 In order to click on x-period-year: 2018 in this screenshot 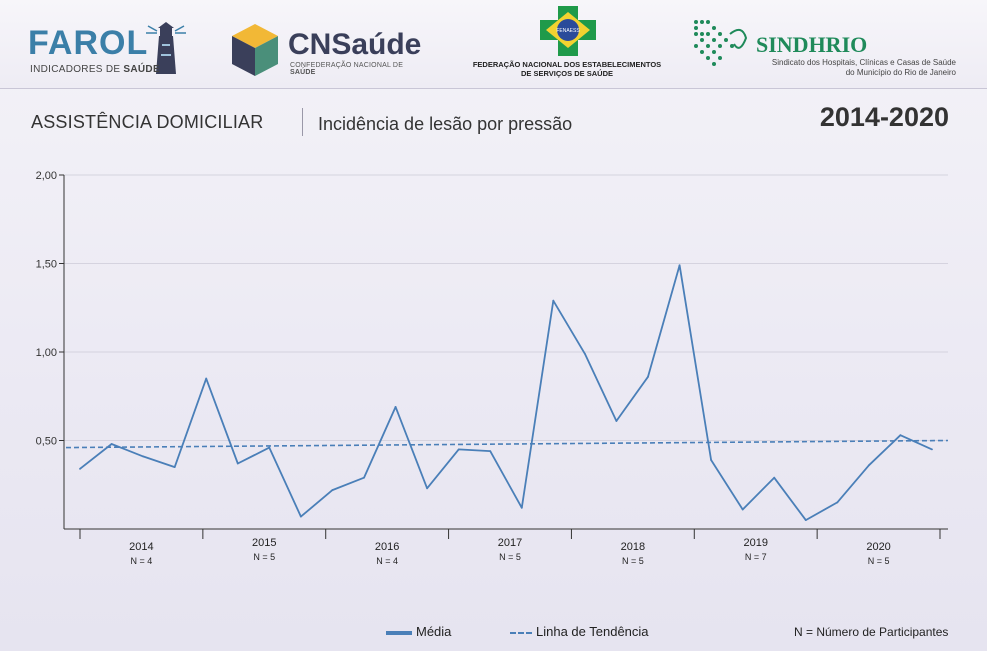, I will do `click(633, 547)`.